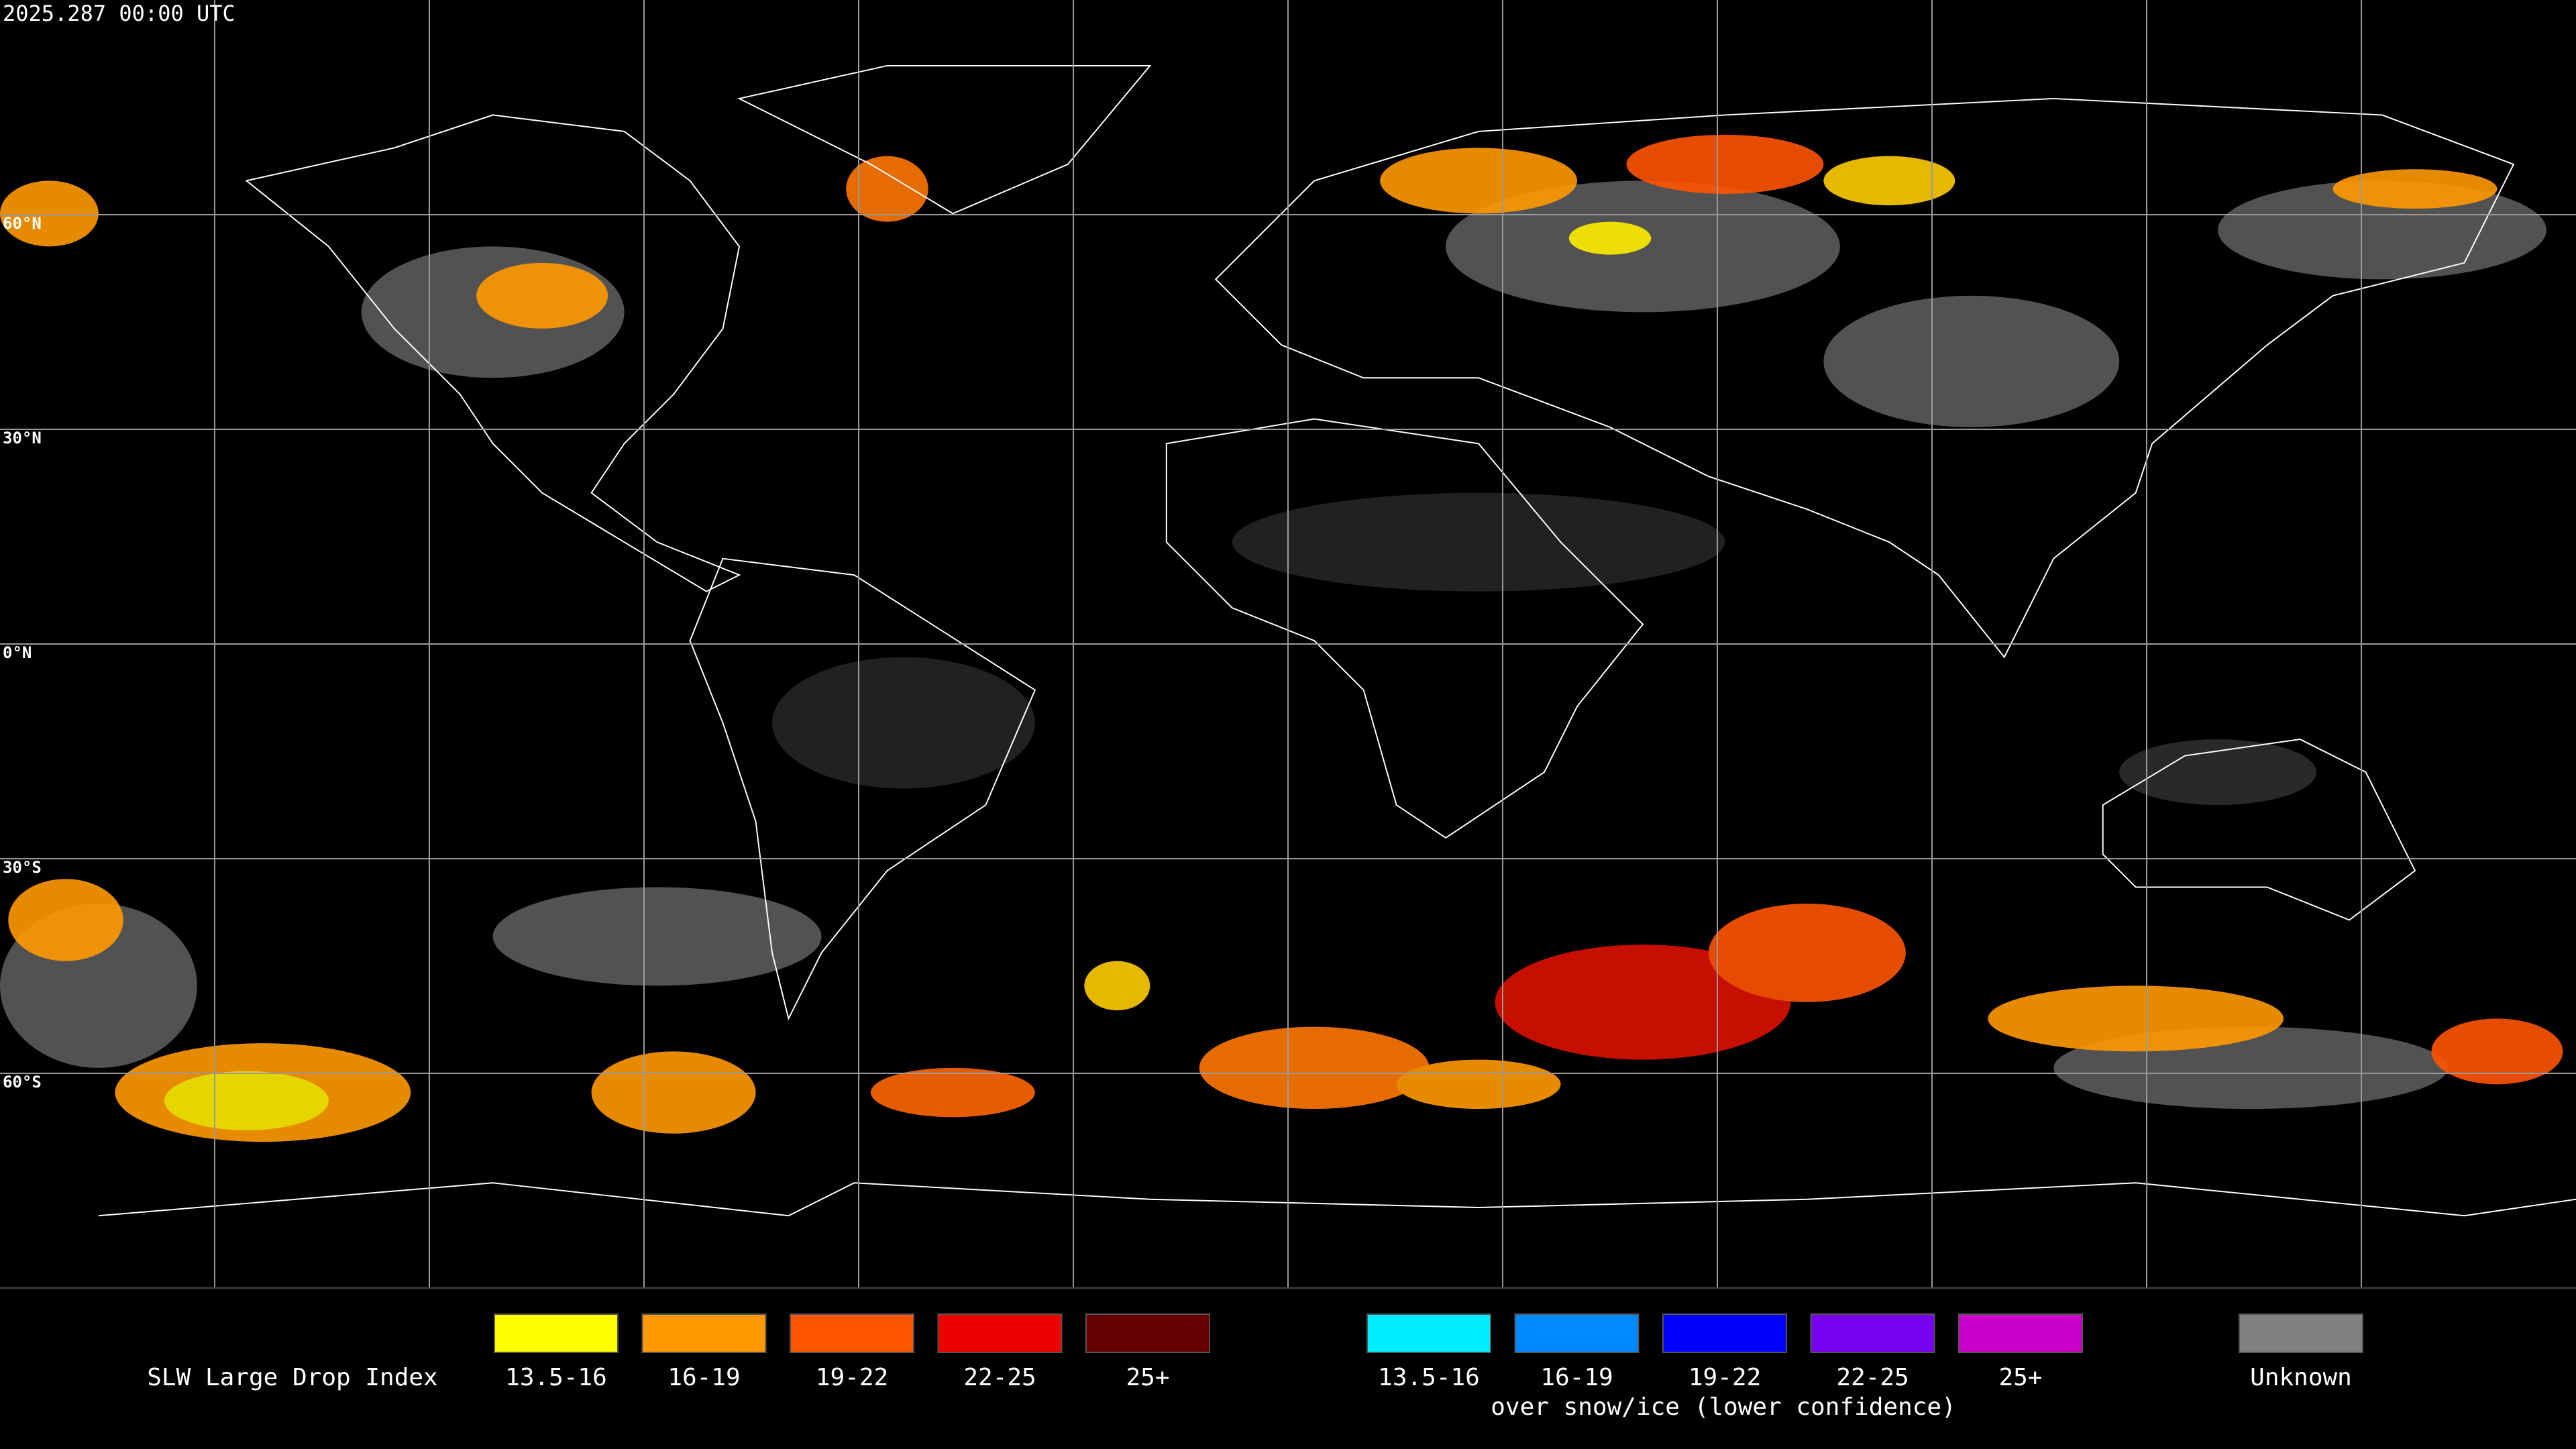 This screenshot has height=1449, width=2576. I want to click on latitude-label: 30°S, so click(22, 867).